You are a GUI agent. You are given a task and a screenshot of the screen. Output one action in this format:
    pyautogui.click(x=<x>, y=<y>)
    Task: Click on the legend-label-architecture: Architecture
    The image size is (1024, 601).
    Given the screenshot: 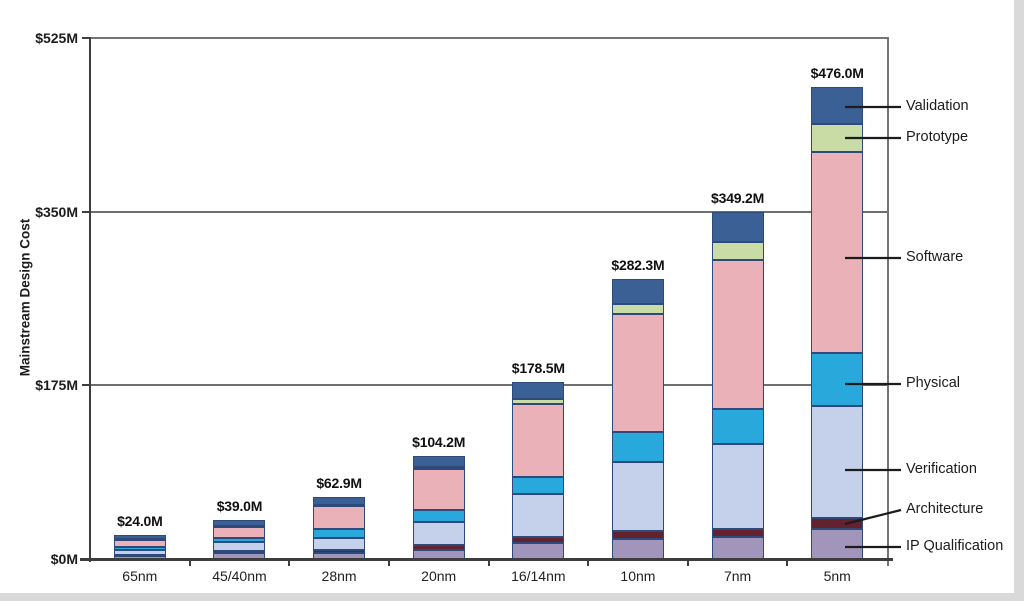 What is the action you would take?
    pyautogui.click(x=945, y=509)
    